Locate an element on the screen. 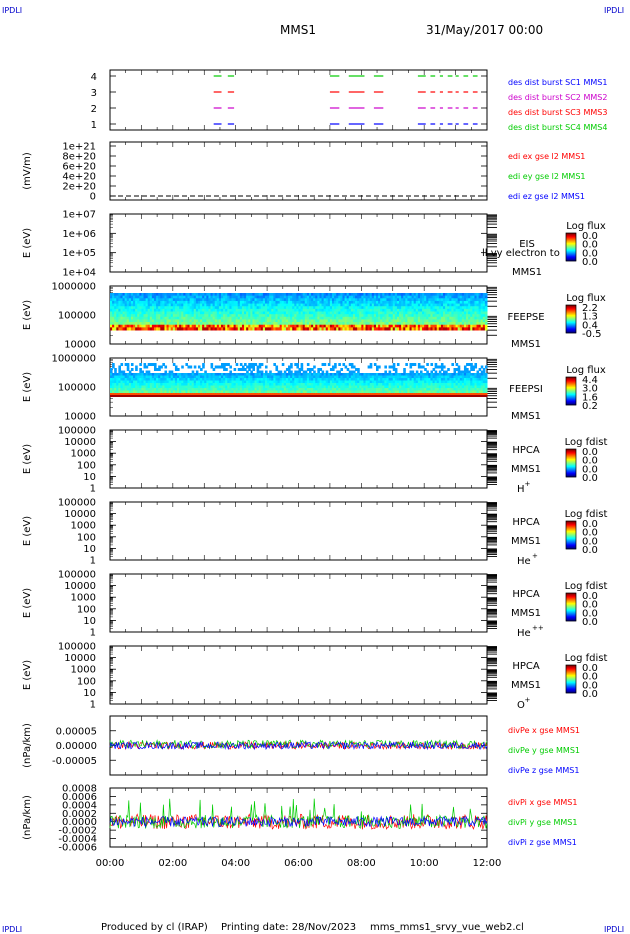  plot-title: MMS1 is located at coordinates (298, 30).